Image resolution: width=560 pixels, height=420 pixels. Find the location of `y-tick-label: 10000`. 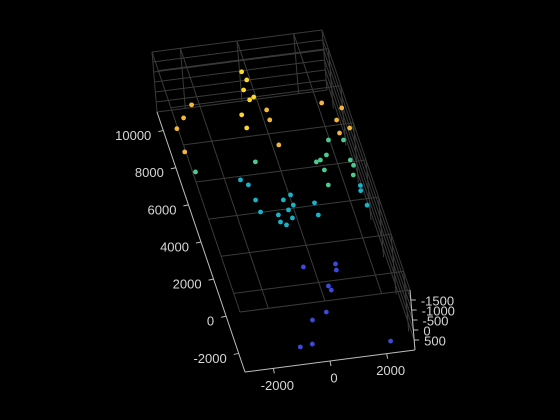

y-tick-label: 10000 is located at coordinates (133, 135).